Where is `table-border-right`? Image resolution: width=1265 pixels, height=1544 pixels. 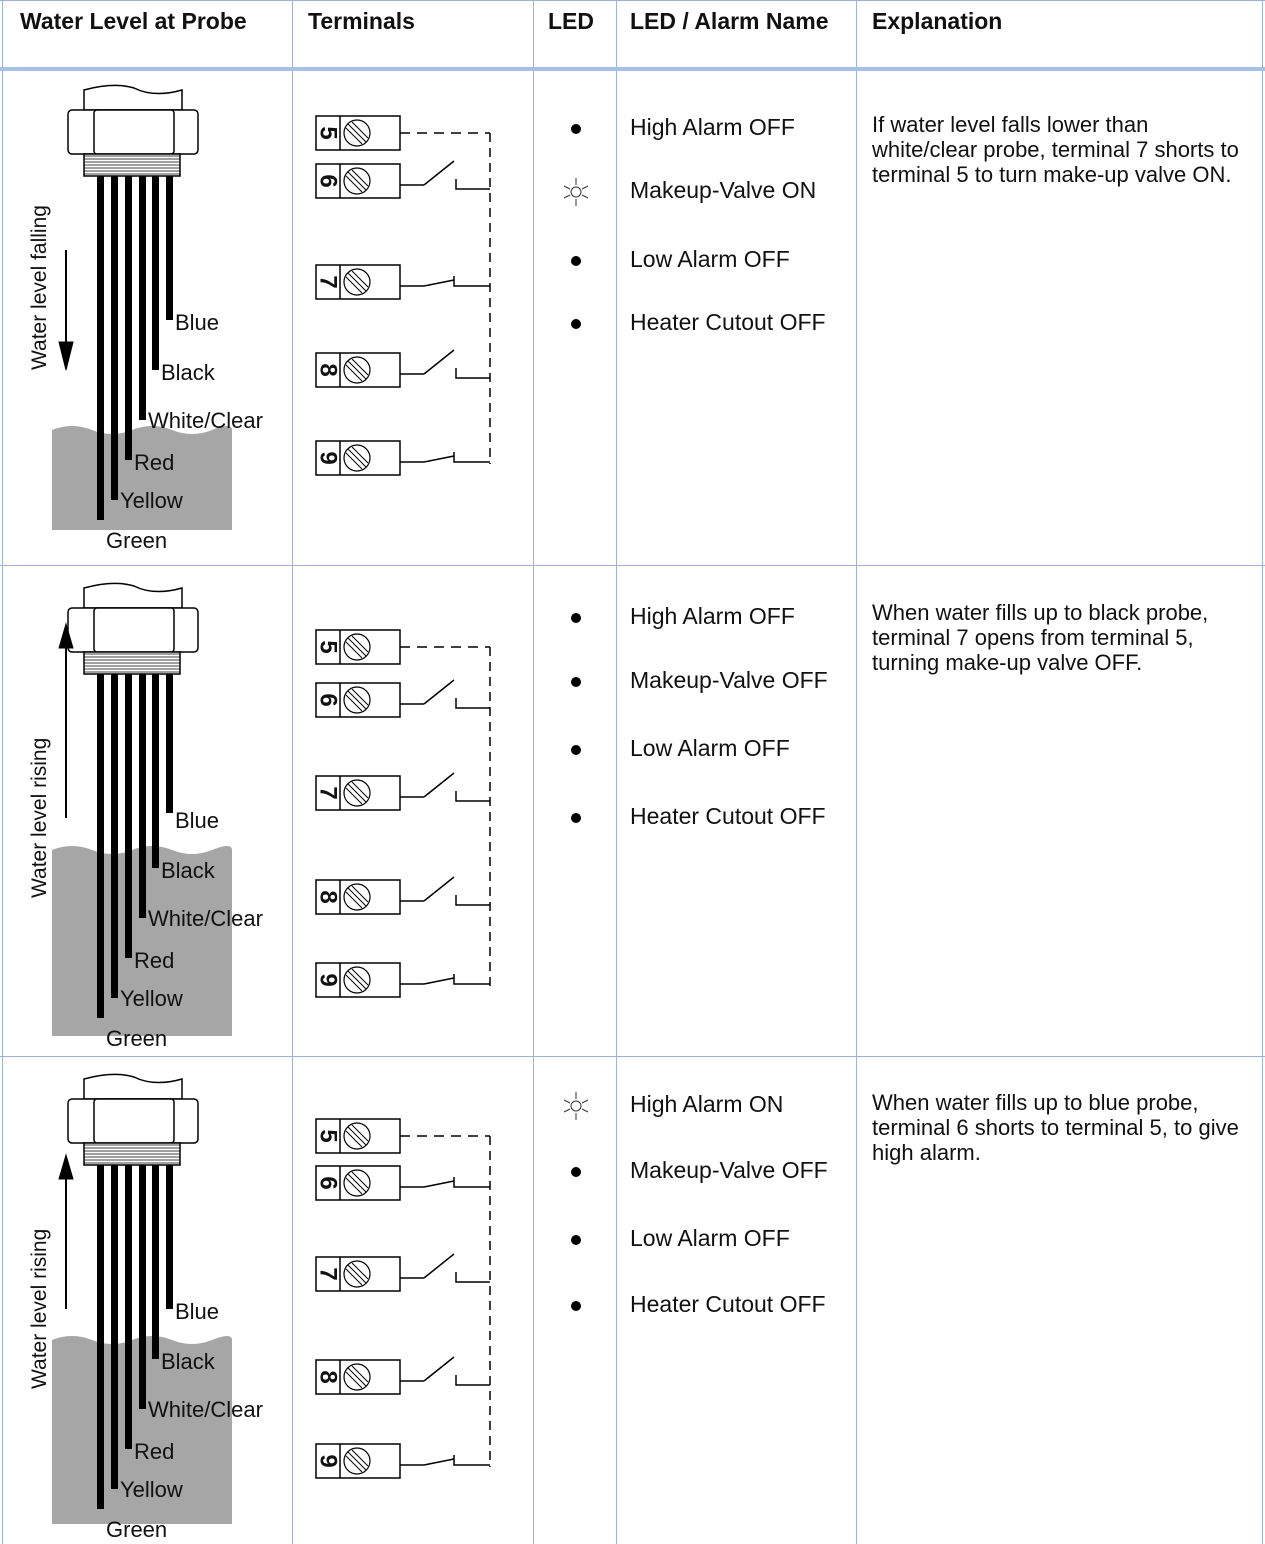 table-border-right is located at coordinates (1262, 772).